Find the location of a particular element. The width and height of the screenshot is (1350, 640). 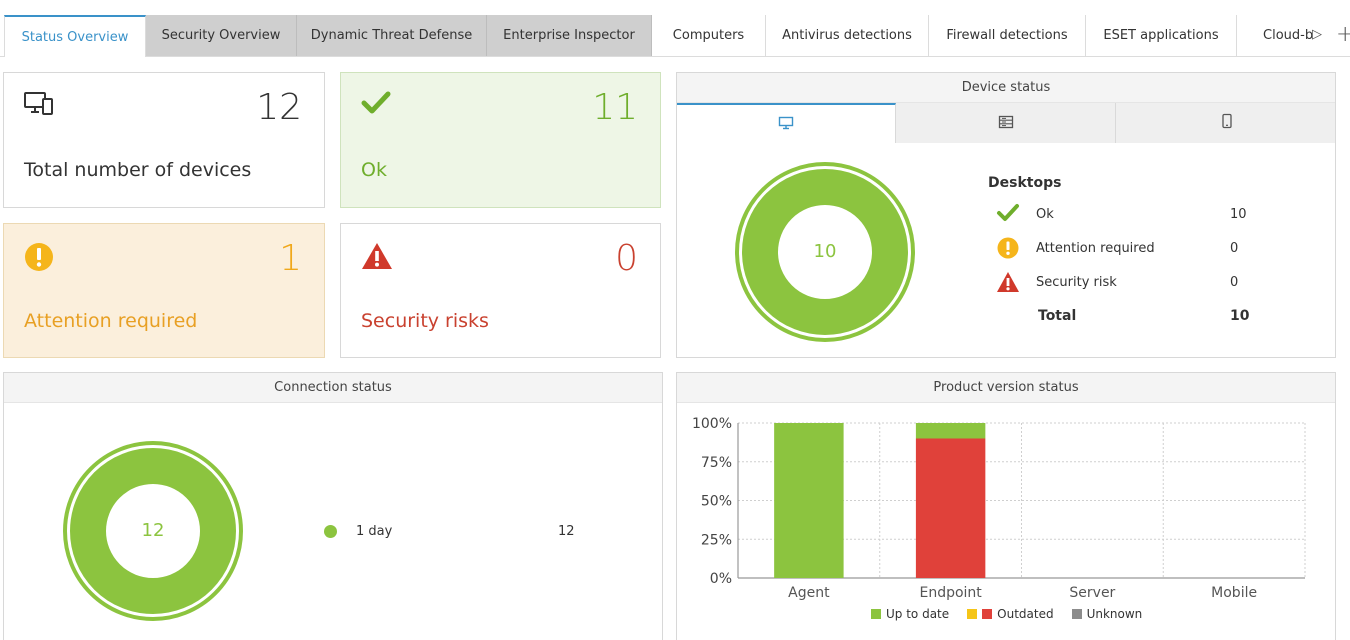

ok-card: 11 Ok is located at coordinates (500, 140).